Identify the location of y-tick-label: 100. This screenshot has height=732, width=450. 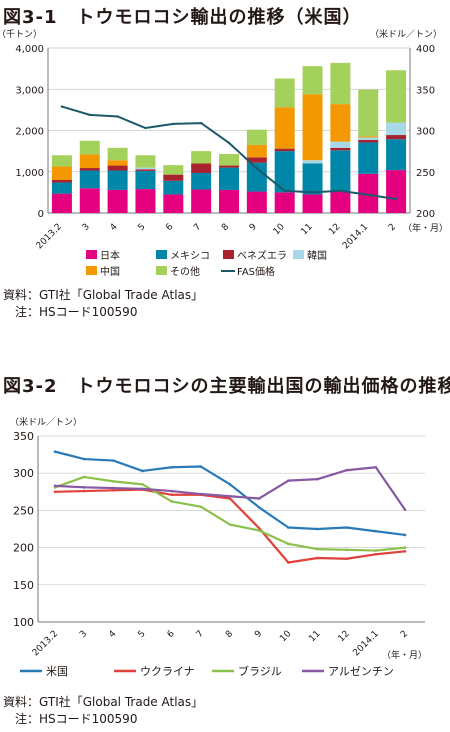
(23, 622).